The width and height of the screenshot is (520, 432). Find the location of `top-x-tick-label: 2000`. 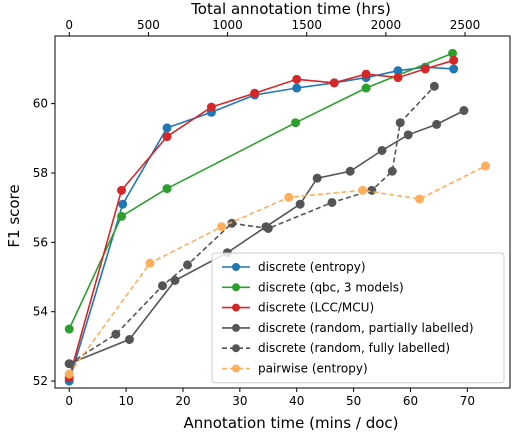

top-x-tick-label: 2000 is located at coordinates (386, 25).